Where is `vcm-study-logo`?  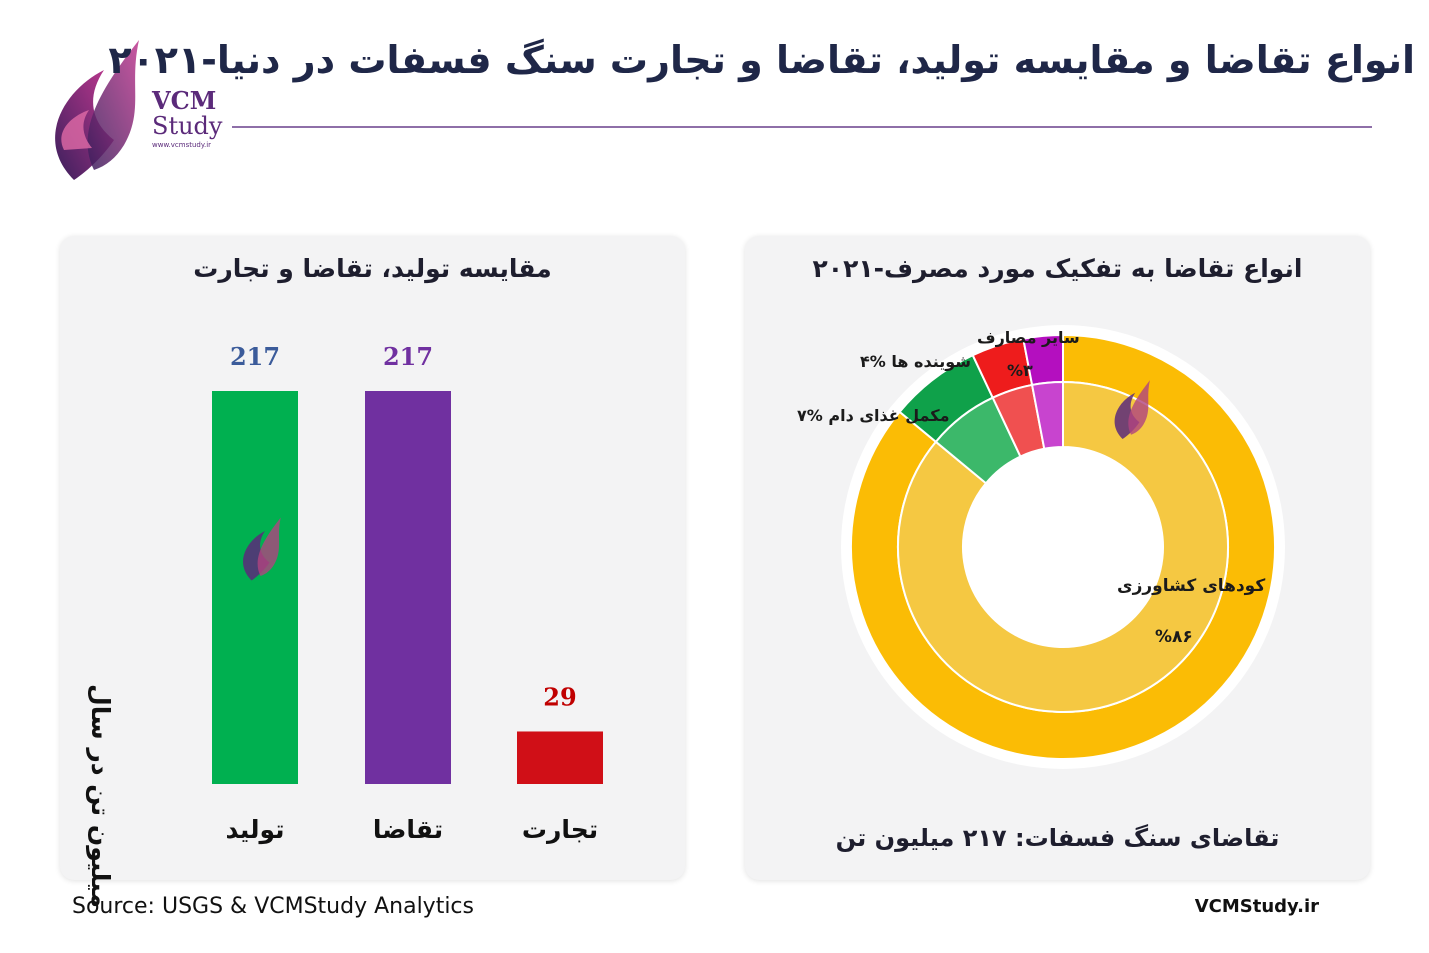 vcm-study-logo is located at coordinates (139, 110).